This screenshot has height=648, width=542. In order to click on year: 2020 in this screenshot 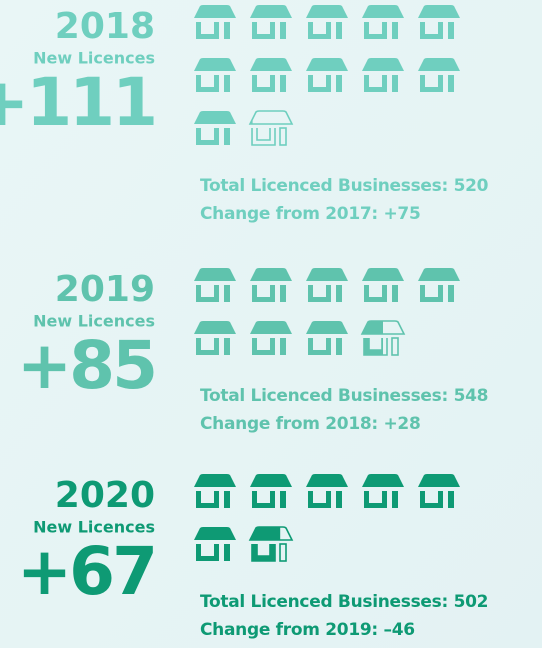, I will do `click(105, 495)`.